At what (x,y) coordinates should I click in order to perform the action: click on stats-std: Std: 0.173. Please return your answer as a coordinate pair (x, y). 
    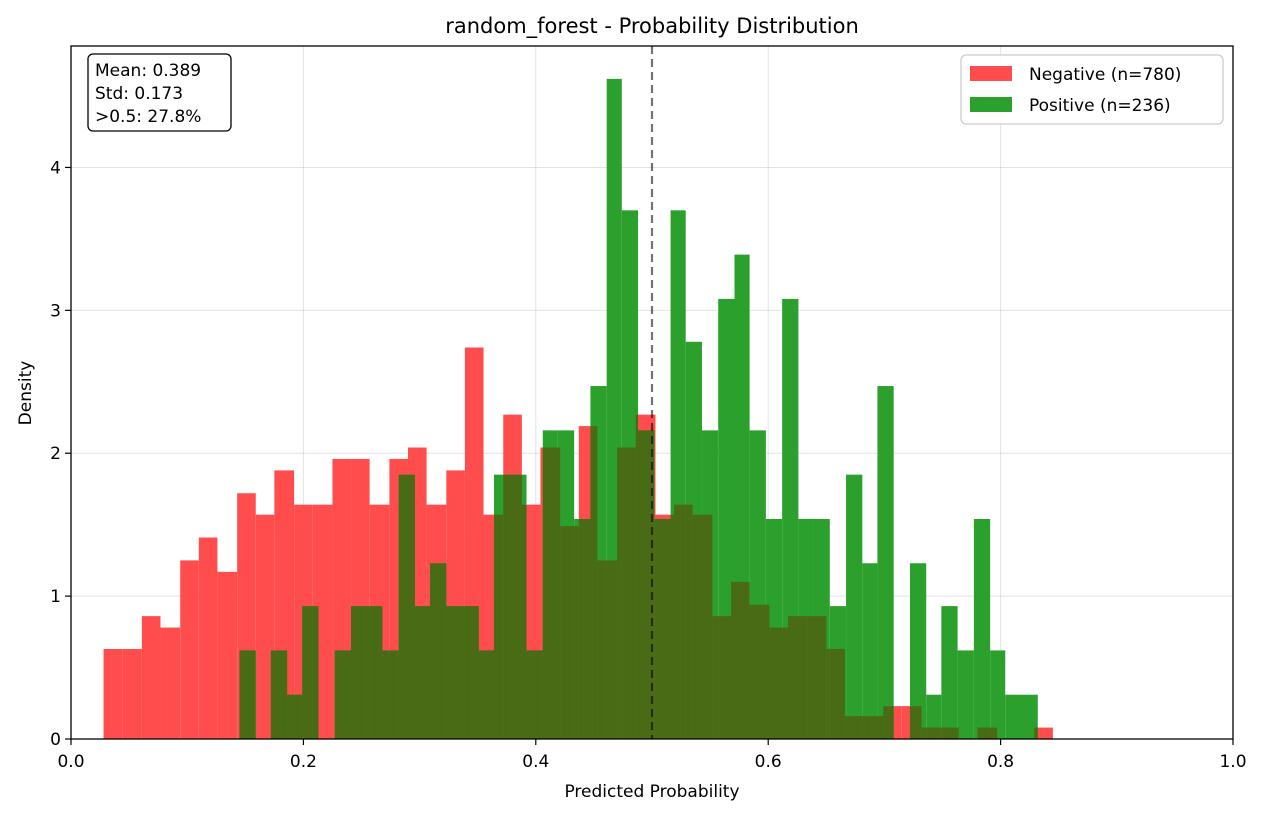
    Looking at the image, I should click on (139, 94).